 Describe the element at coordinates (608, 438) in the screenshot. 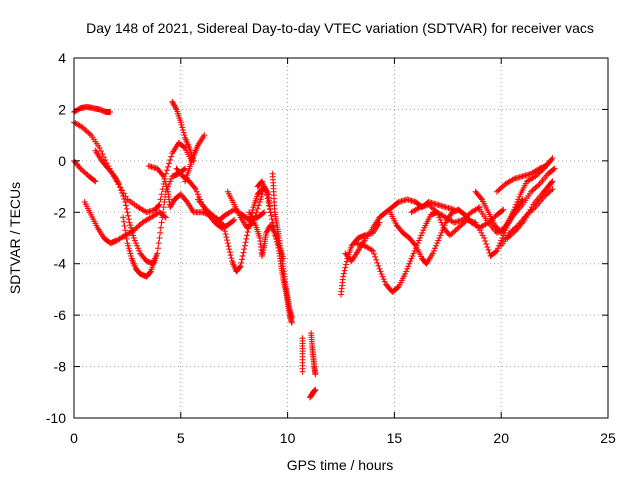

I see `x-tick-label: 25` at that location.